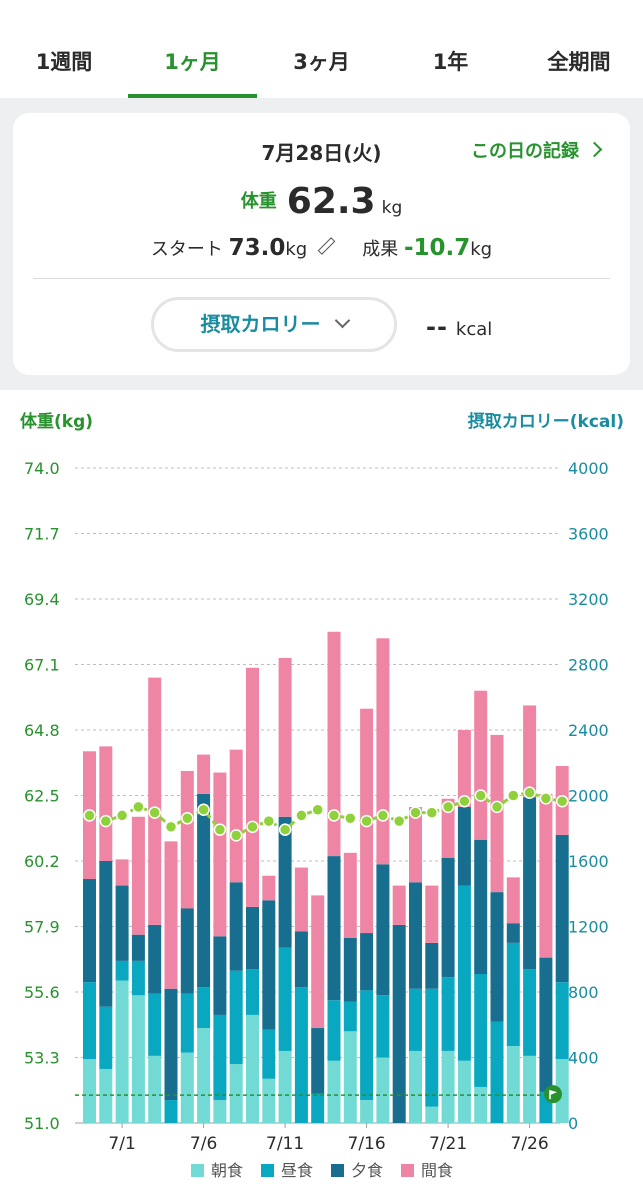 This screenshot has width=643, height=1200. What do you see at coordinates (537, 150) in the screenshot?
I see `day-record-link: この日の記録` at bounding box center [537, 150].